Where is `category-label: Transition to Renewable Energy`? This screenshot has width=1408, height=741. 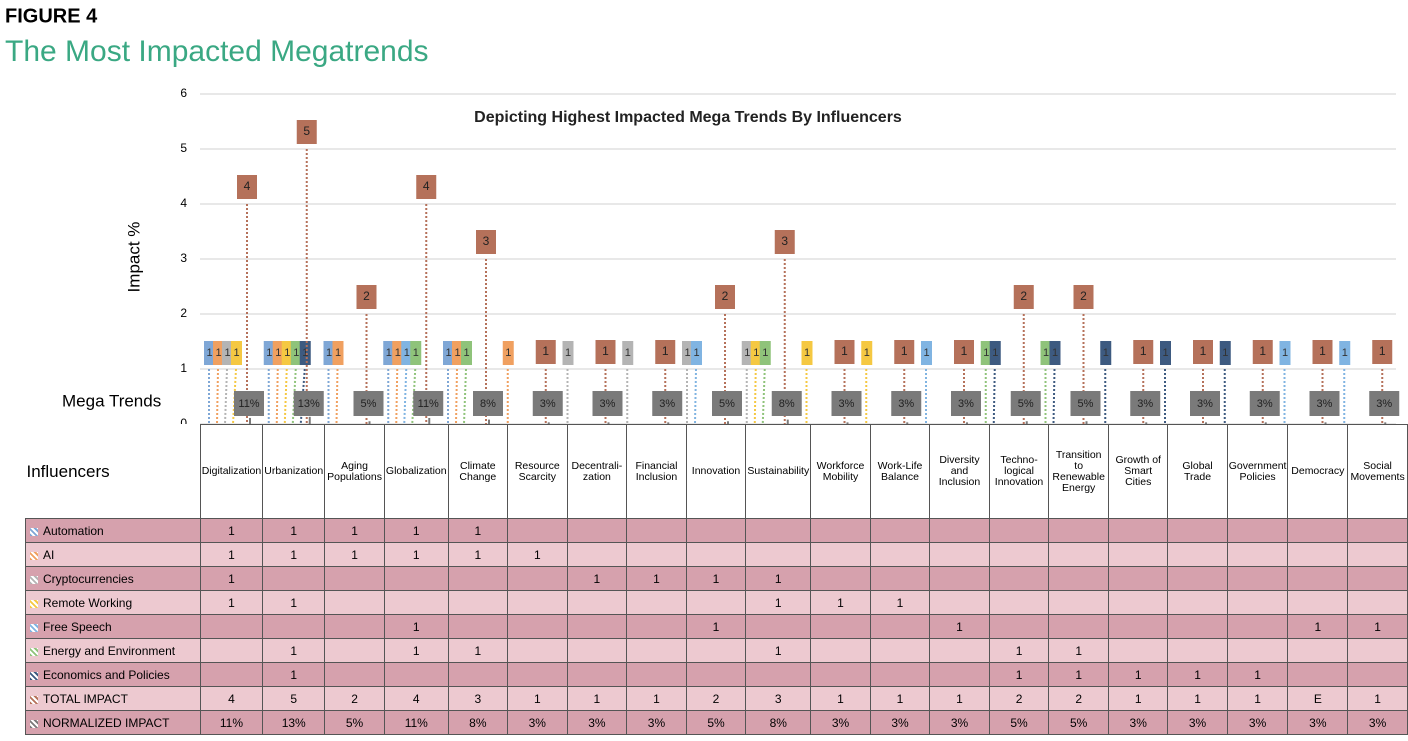
category-label: Transition to Renewable Energy is located at coordinates (1079, 471).